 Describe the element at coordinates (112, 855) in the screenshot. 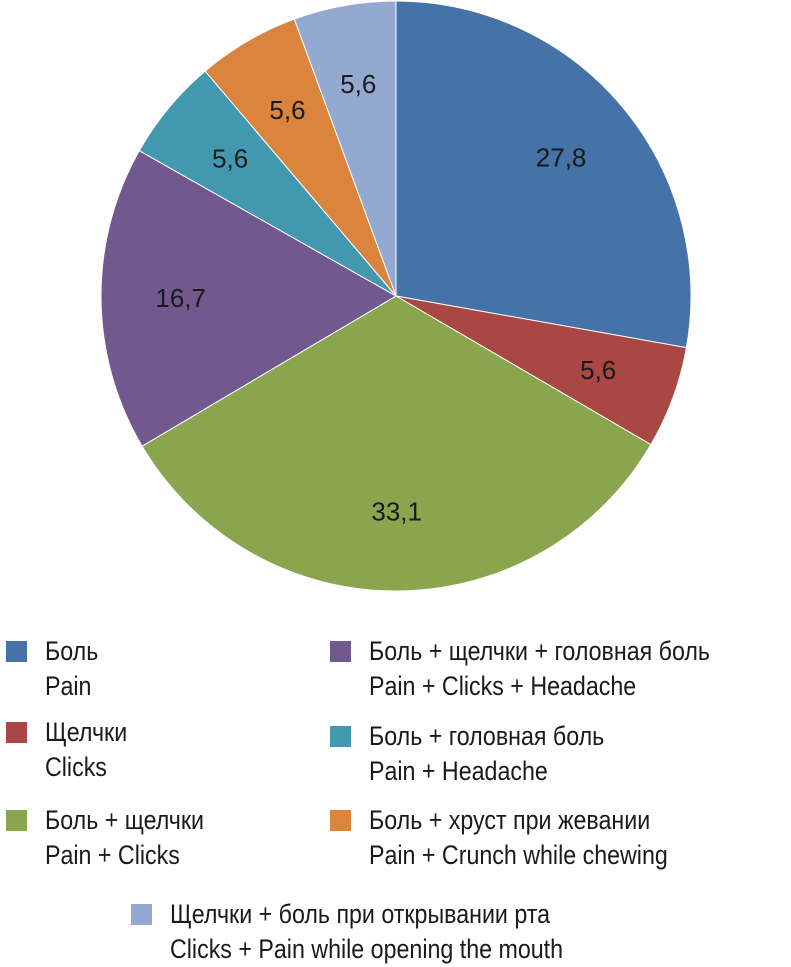

I see `legend-label-en: Pain + Clicks` at that location.